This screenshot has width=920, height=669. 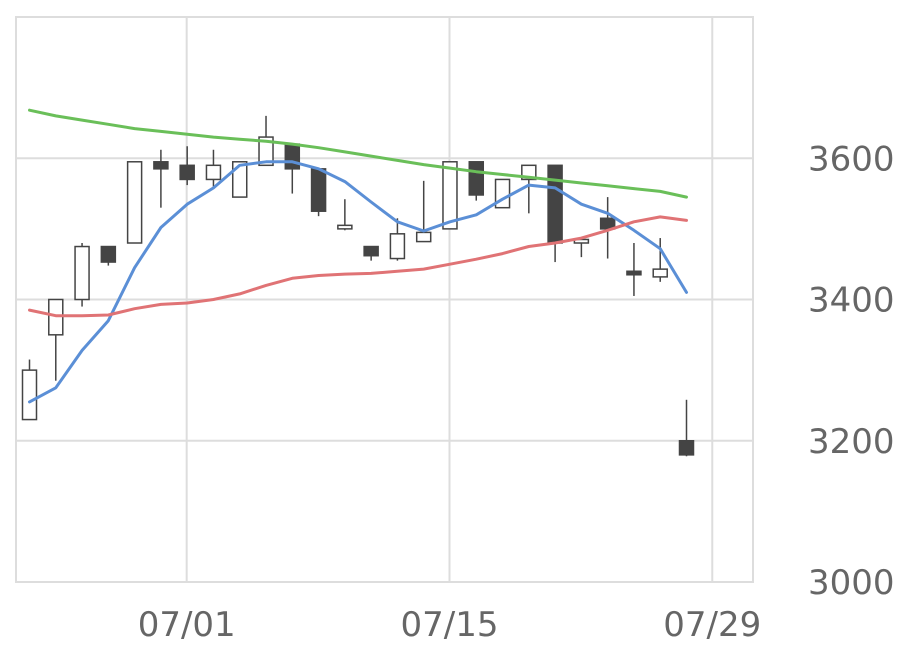 What do you see at coordinates (358, 266) in the screenshot?
I see `moving-average-red-line` at bounding box center [358, 266].